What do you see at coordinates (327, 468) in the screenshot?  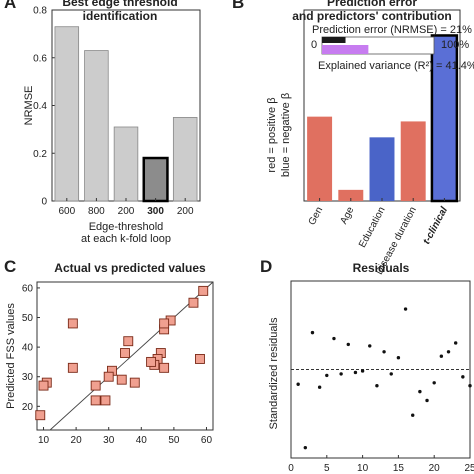 I see `panel-d-xtick-label: 5` at bounding box center [327, 468].